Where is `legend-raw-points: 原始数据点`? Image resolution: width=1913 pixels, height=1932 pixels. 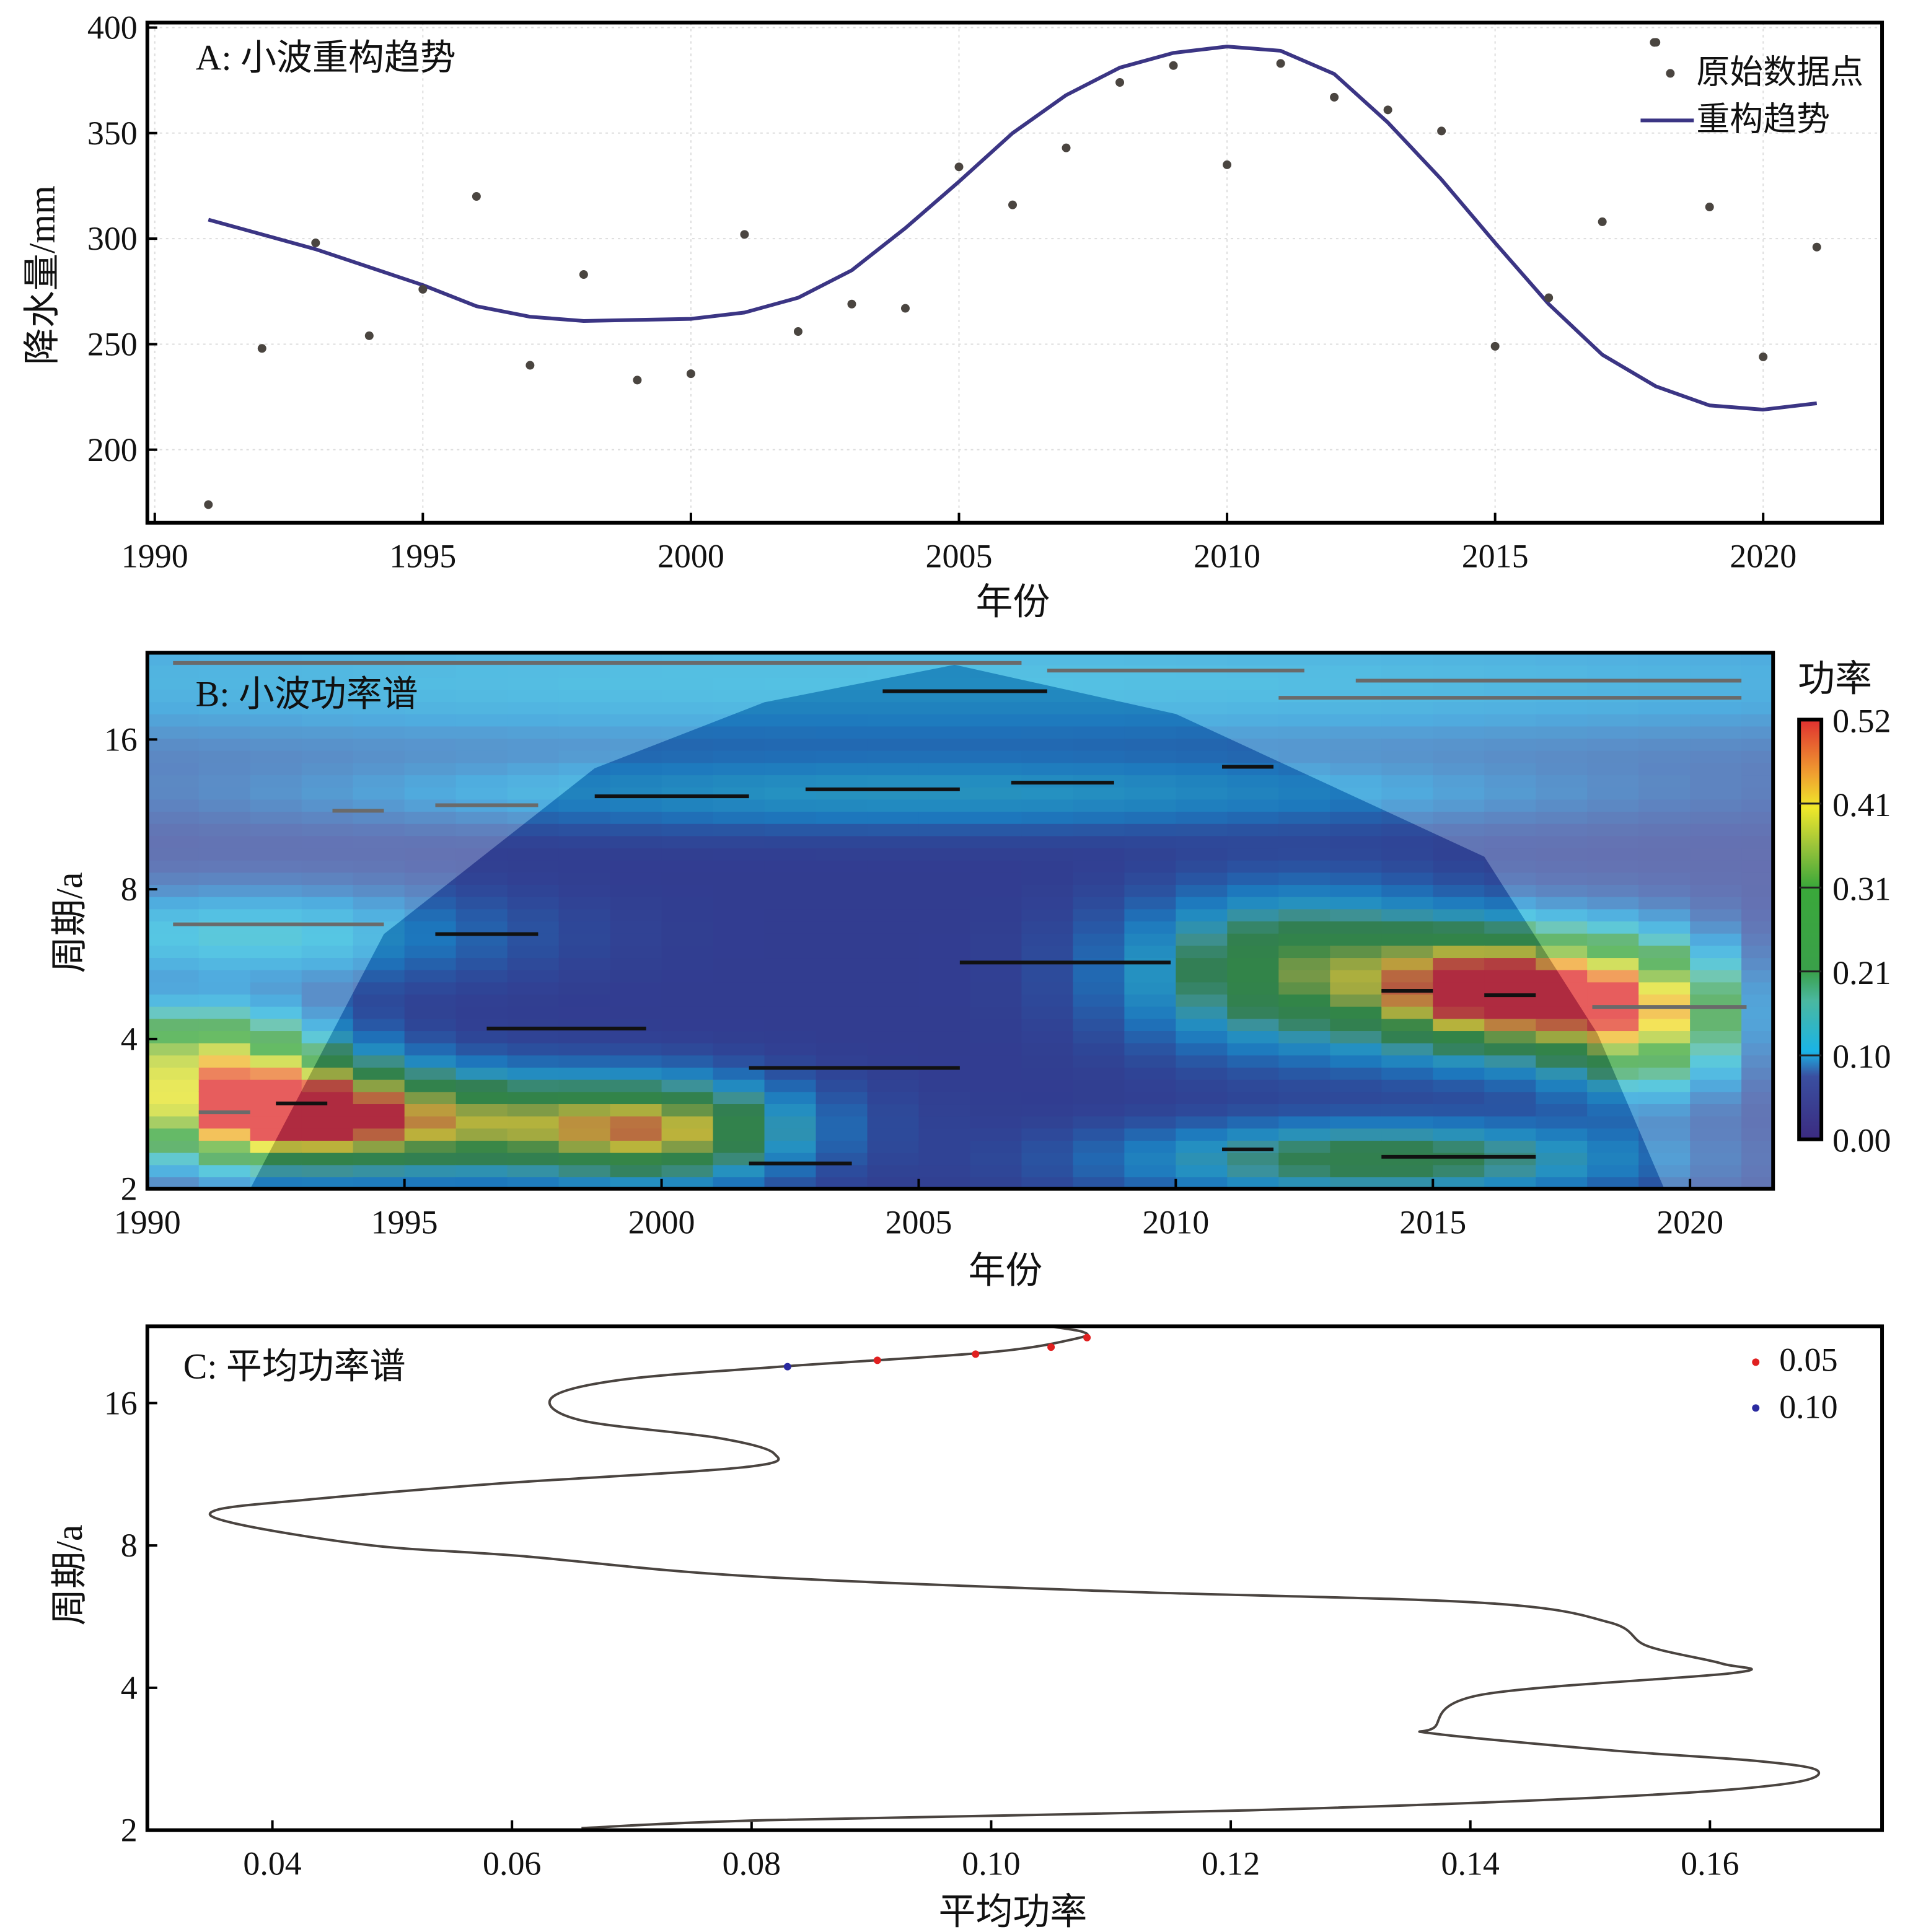 legend-raw-points: 原始数据点 is located at coordinates (1779, 71).